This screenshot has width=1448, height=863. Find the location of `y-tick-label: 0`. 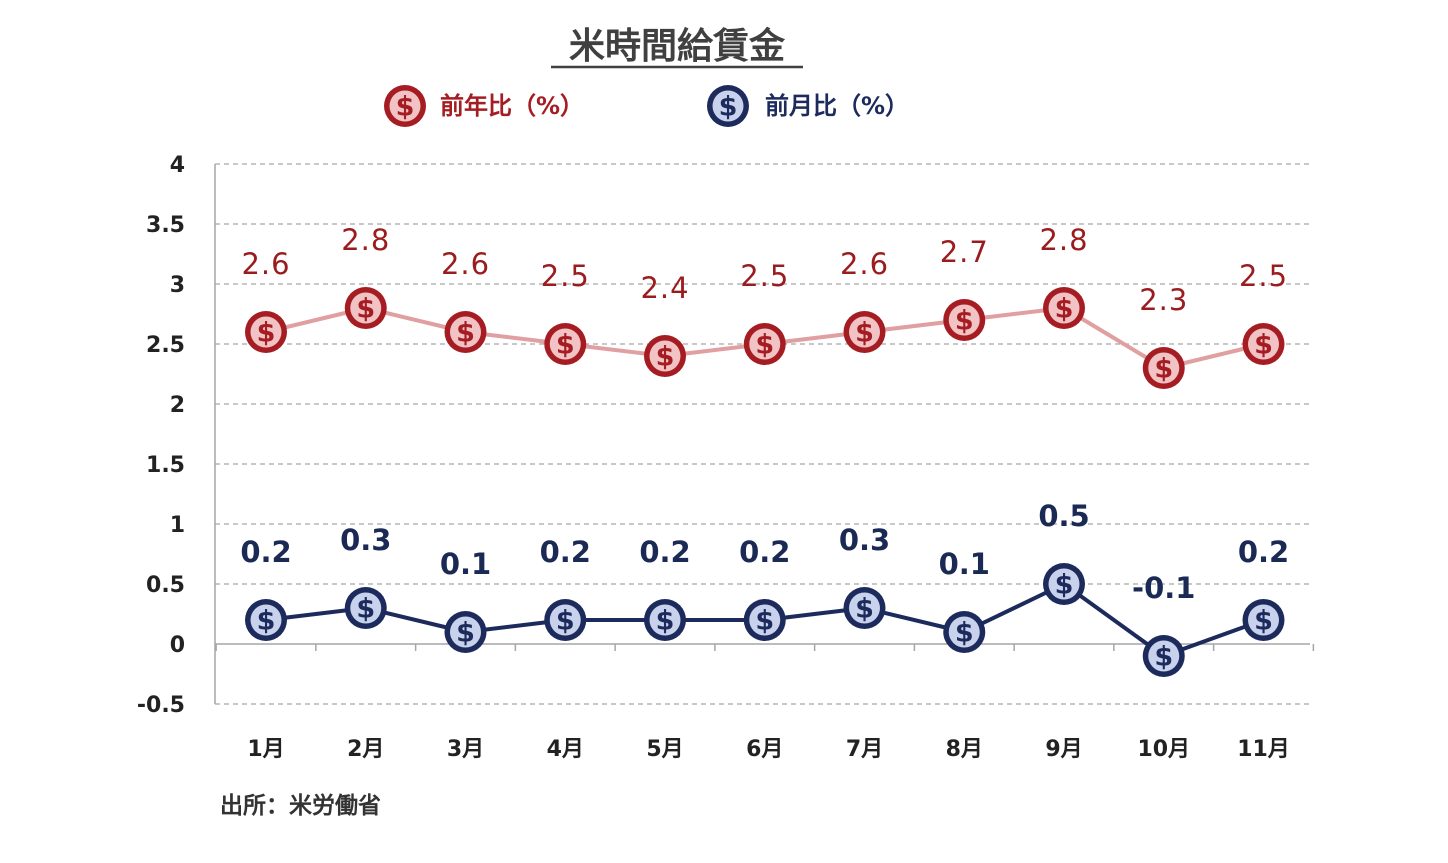

y-tick-label: 0 is located at coordinates (177, 645).